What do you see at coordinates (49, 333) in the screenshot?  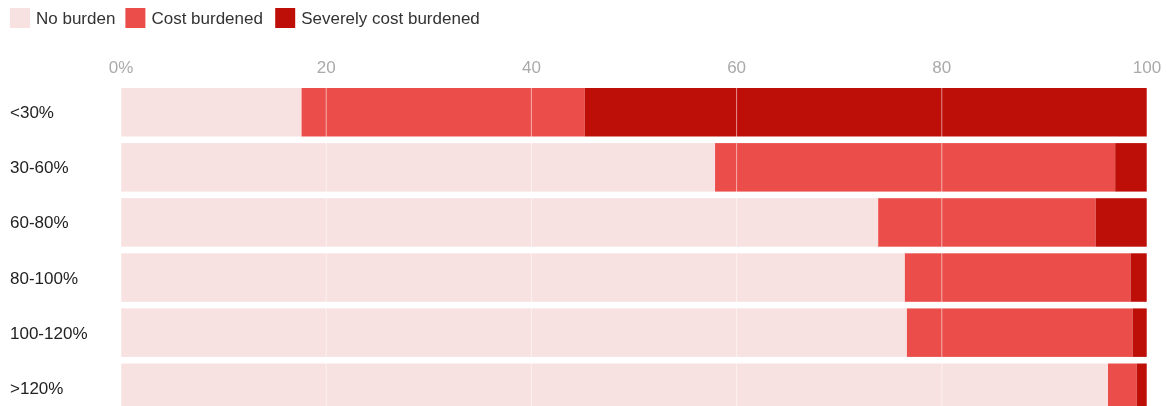 I see `y-tick-label: 100-120%` at bounding box center [49, 333].